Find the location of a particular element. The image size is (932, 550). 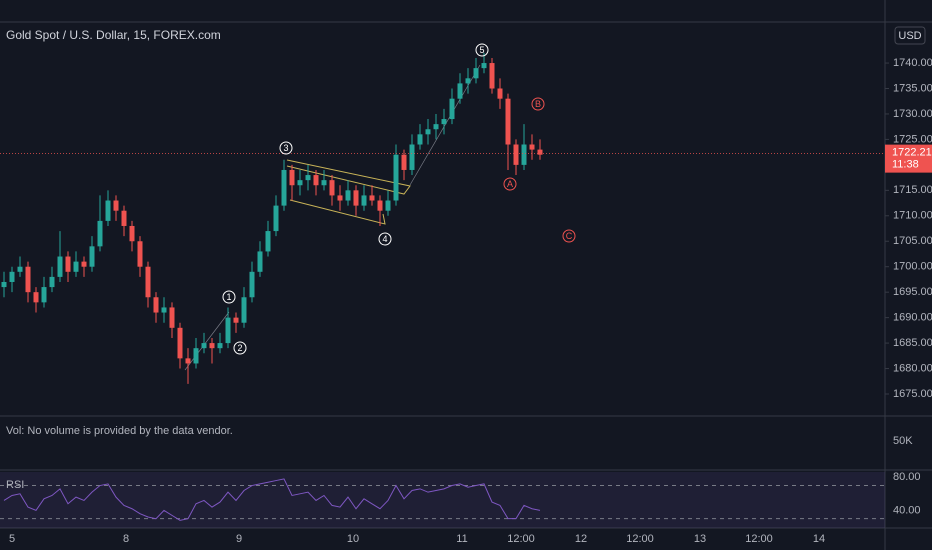

y-tick-label: 1705.00 is located at coordinates (912, 241).